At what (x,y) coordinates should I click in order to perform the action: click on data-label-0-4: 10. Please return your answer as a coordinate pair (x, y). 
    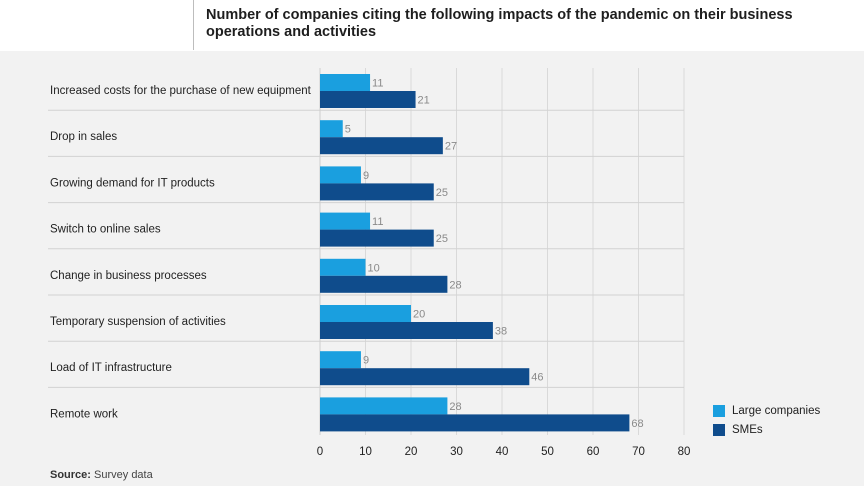
    Looking at the image, I should click on (374, 268).